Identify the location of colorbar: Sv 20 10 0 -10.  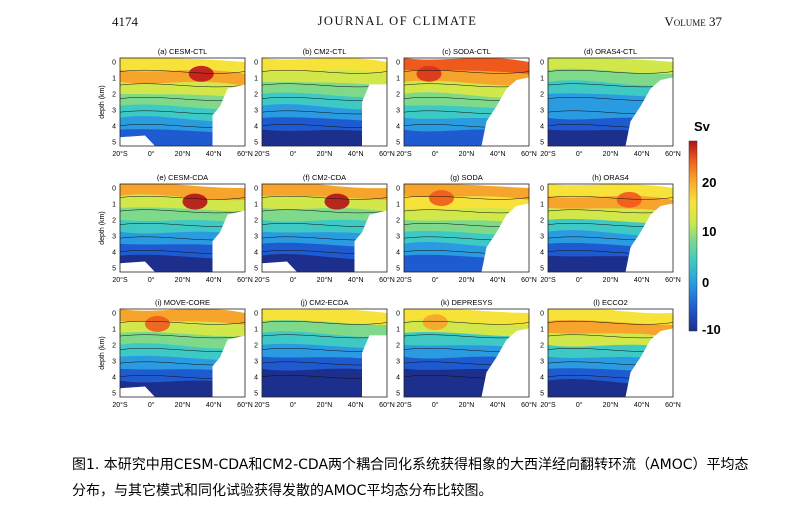
(704, 228).